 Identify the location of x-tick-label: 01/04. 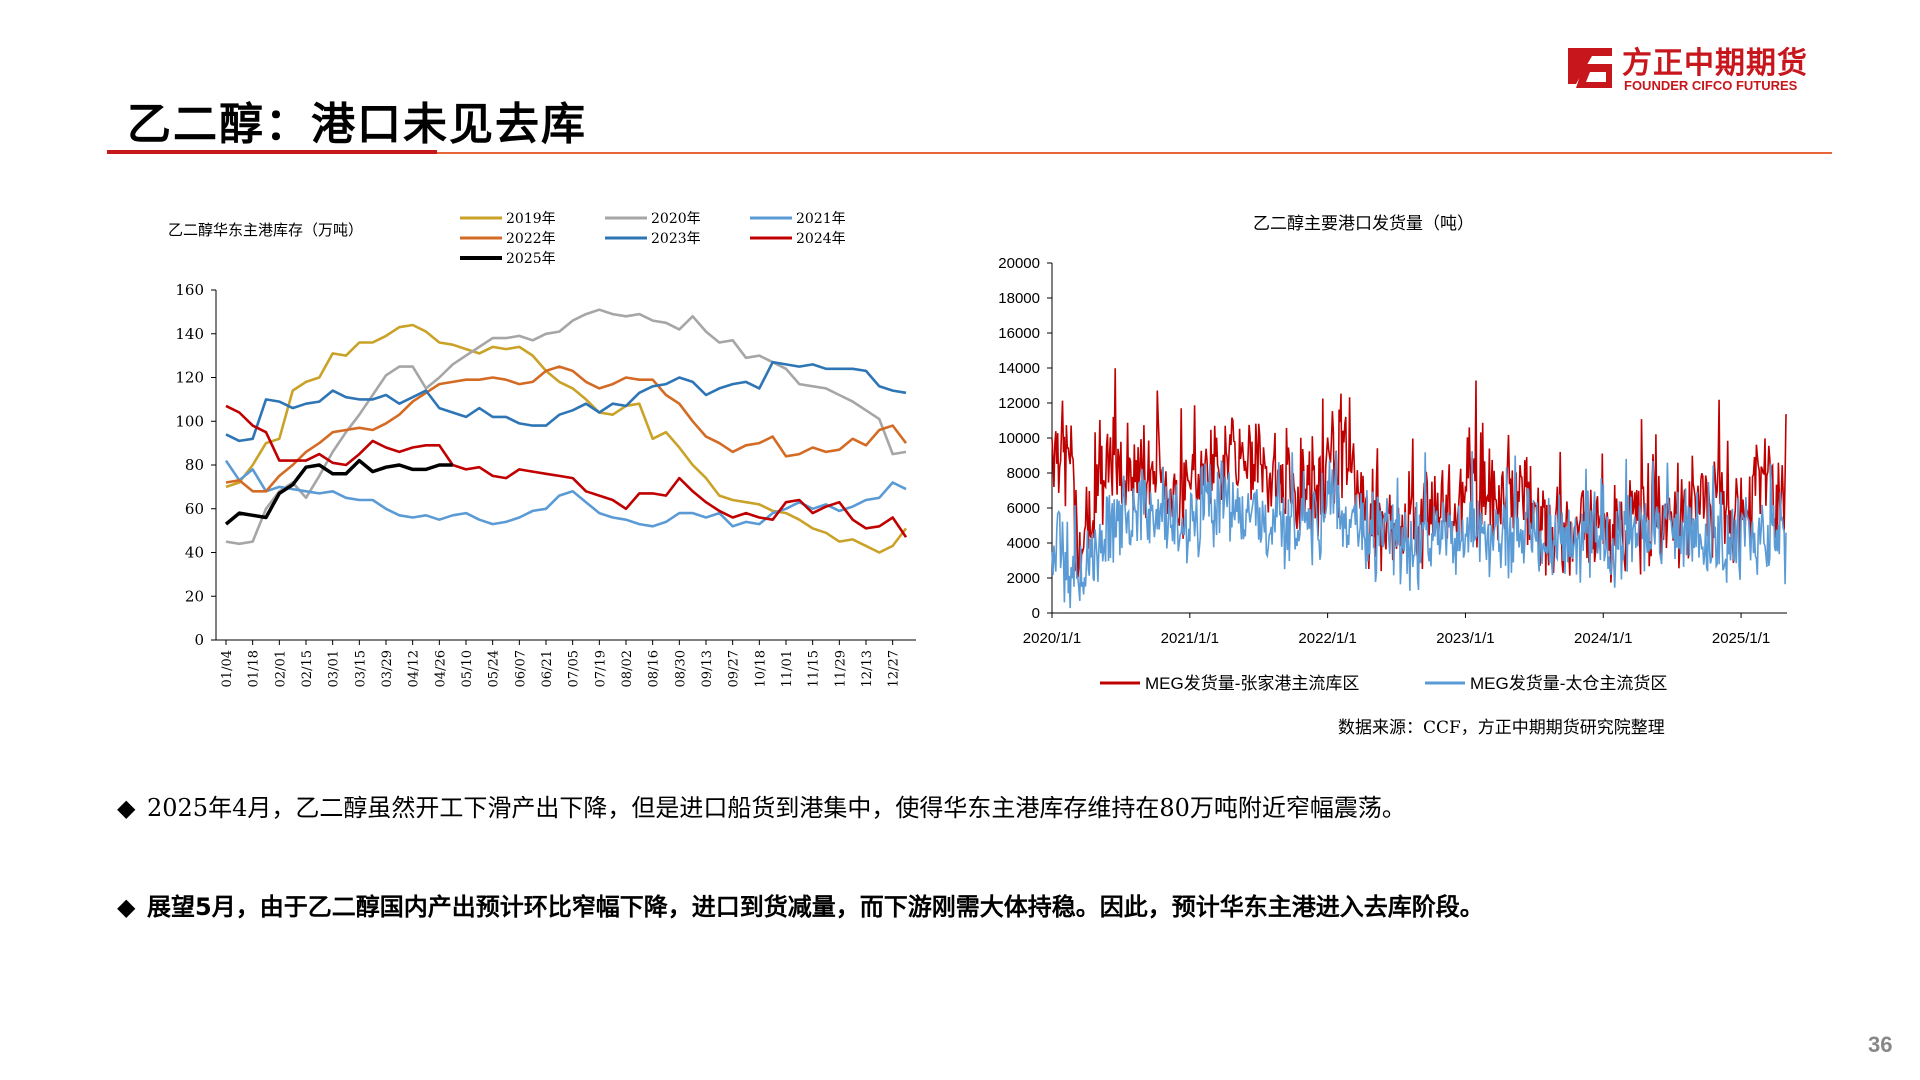
(227, 668).